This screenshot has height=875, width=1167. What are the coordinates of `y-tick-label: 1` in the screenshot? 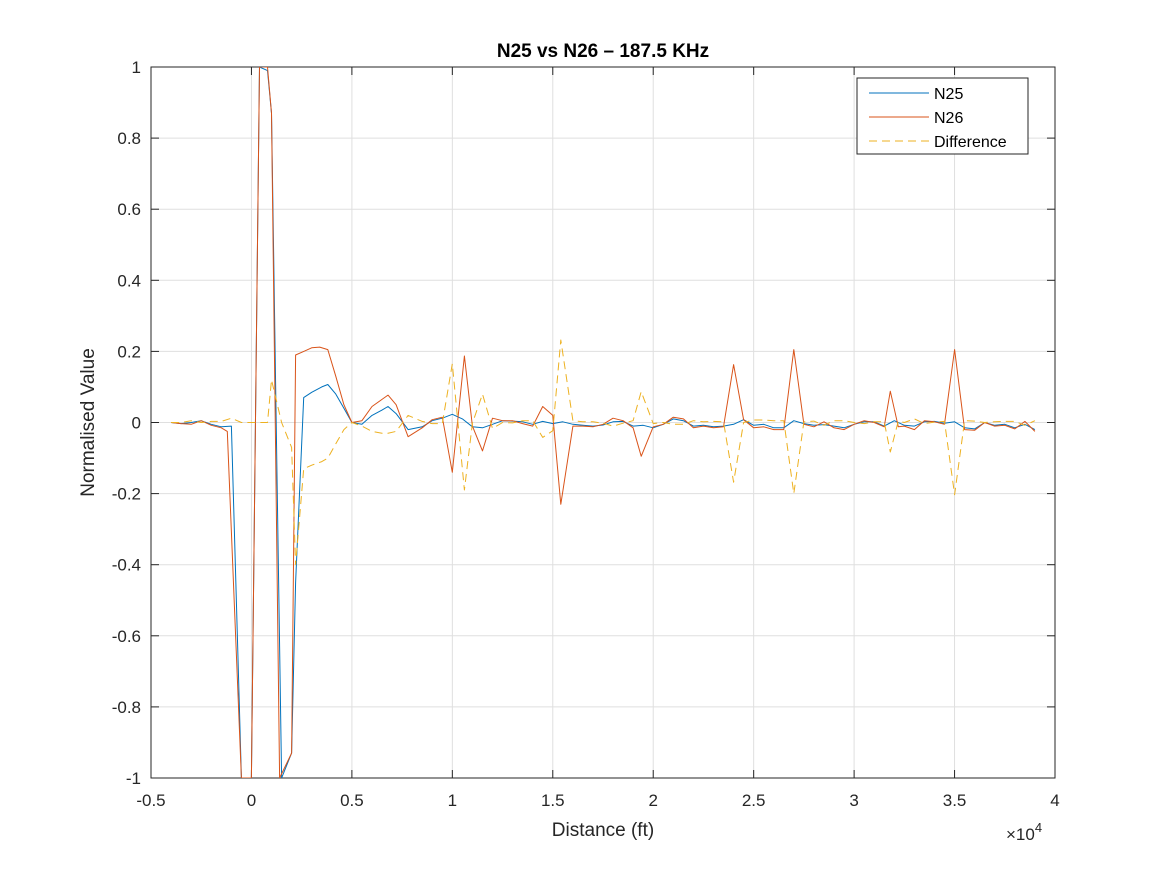 It's located at (136, 67).